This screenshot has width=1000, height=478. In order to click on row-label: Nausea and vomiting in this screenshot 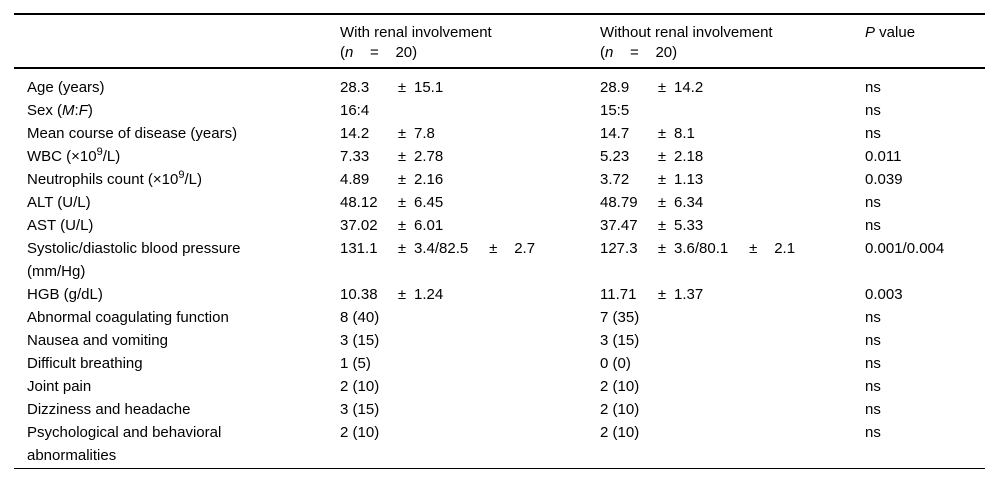, I will do `click(97, 340)`.